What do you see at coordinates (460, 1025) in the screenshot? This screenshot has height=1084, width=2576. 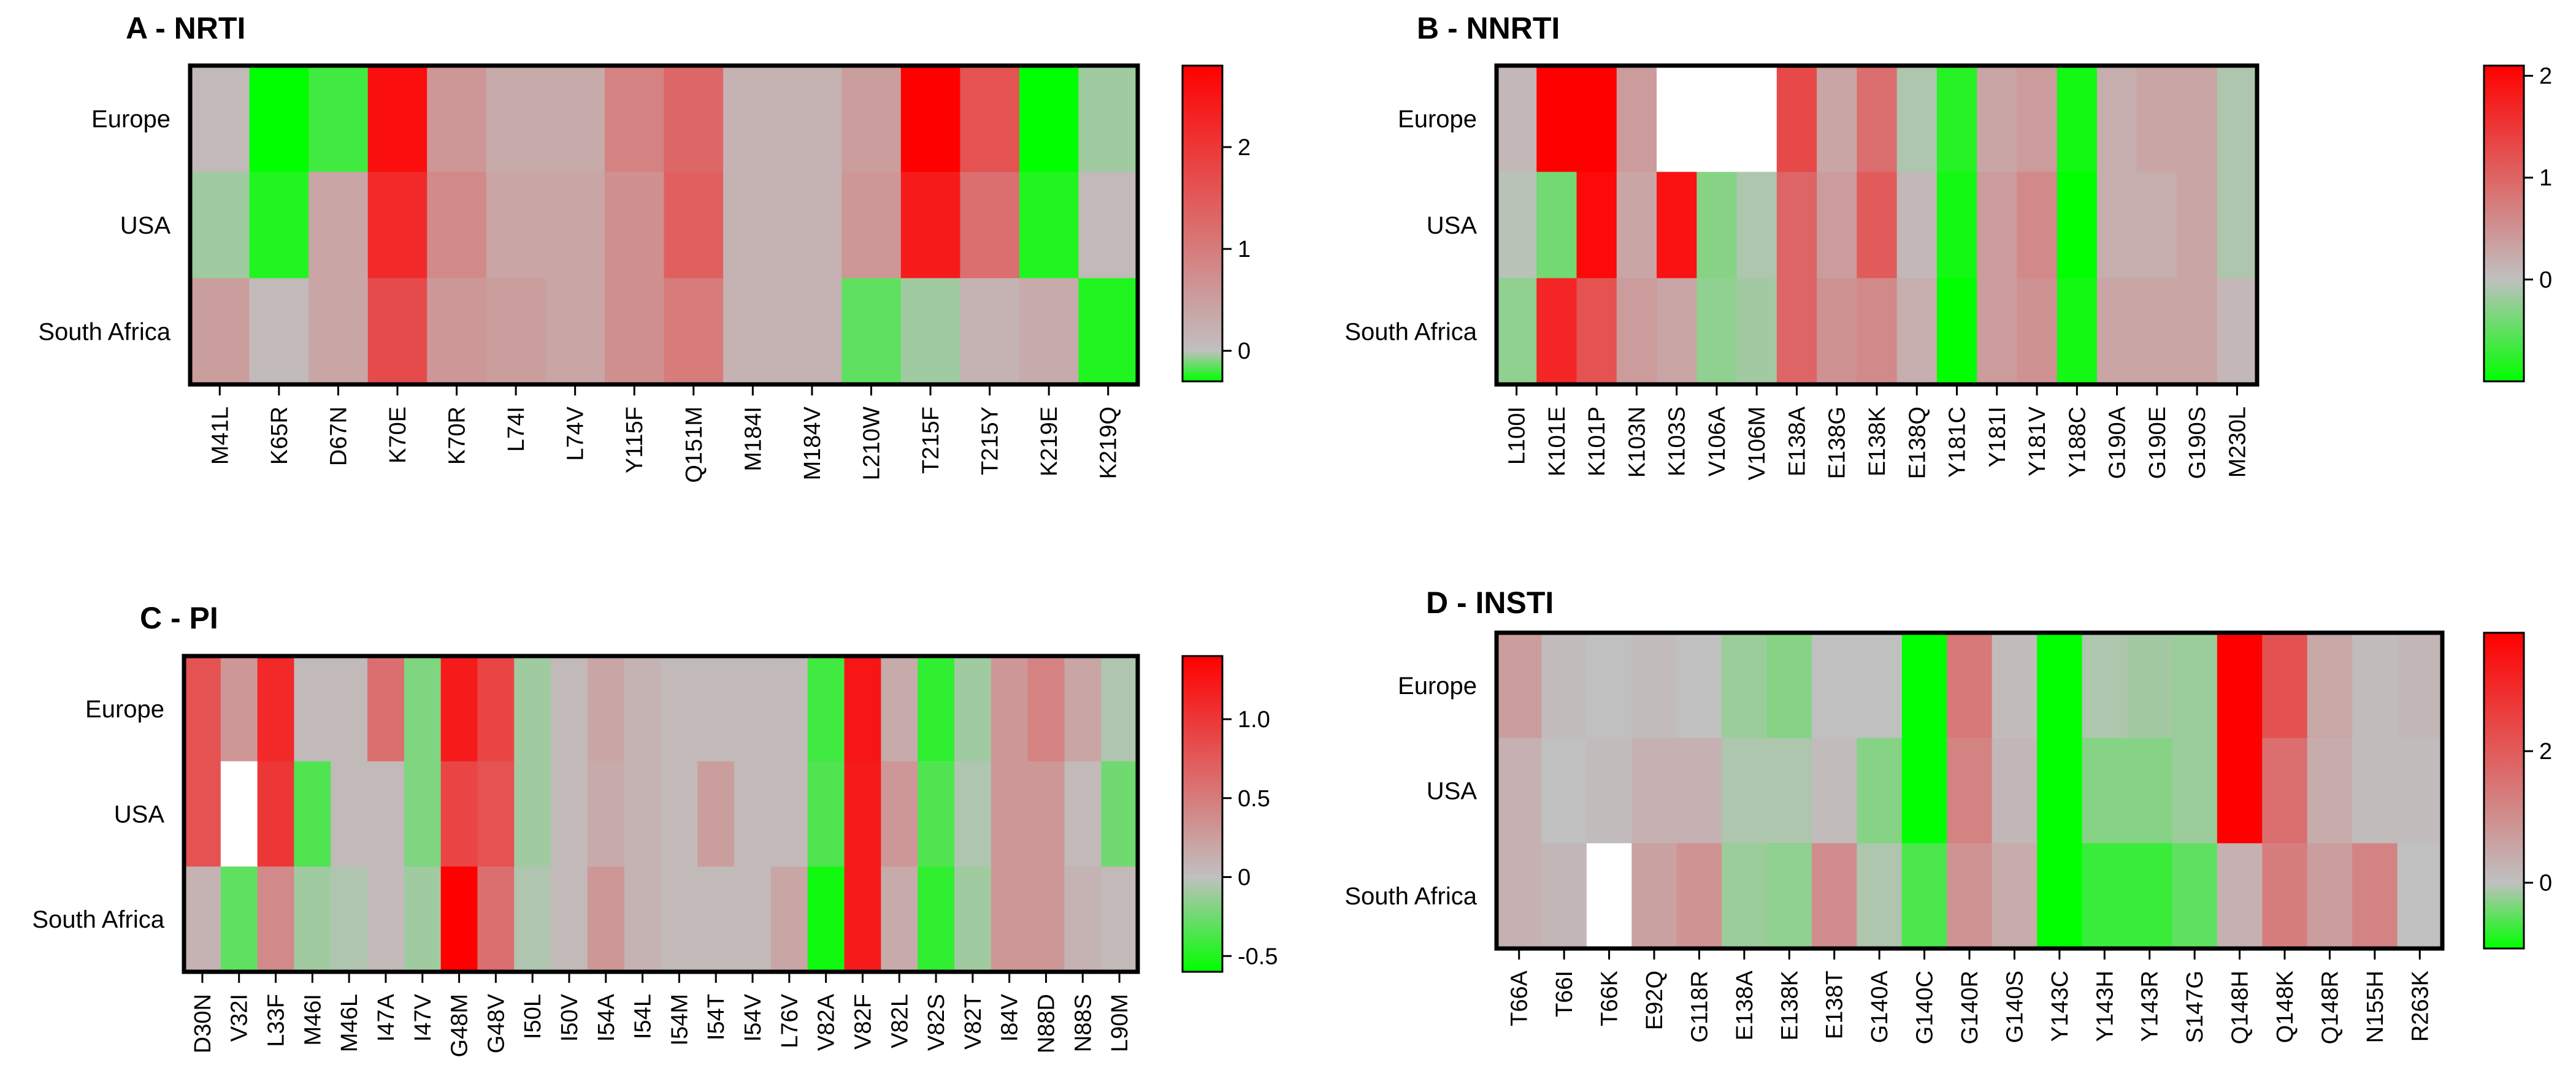 I see `column-label: G48M` at bounding box center [460, 1025].